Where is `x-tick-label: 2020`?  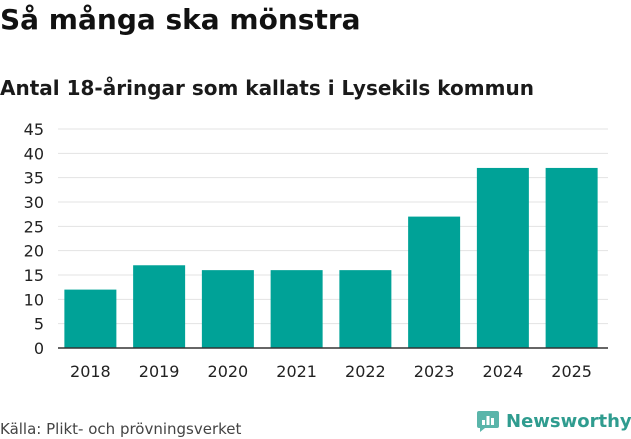
x-tick-label: 2020 is located at coordinates (228, 371).